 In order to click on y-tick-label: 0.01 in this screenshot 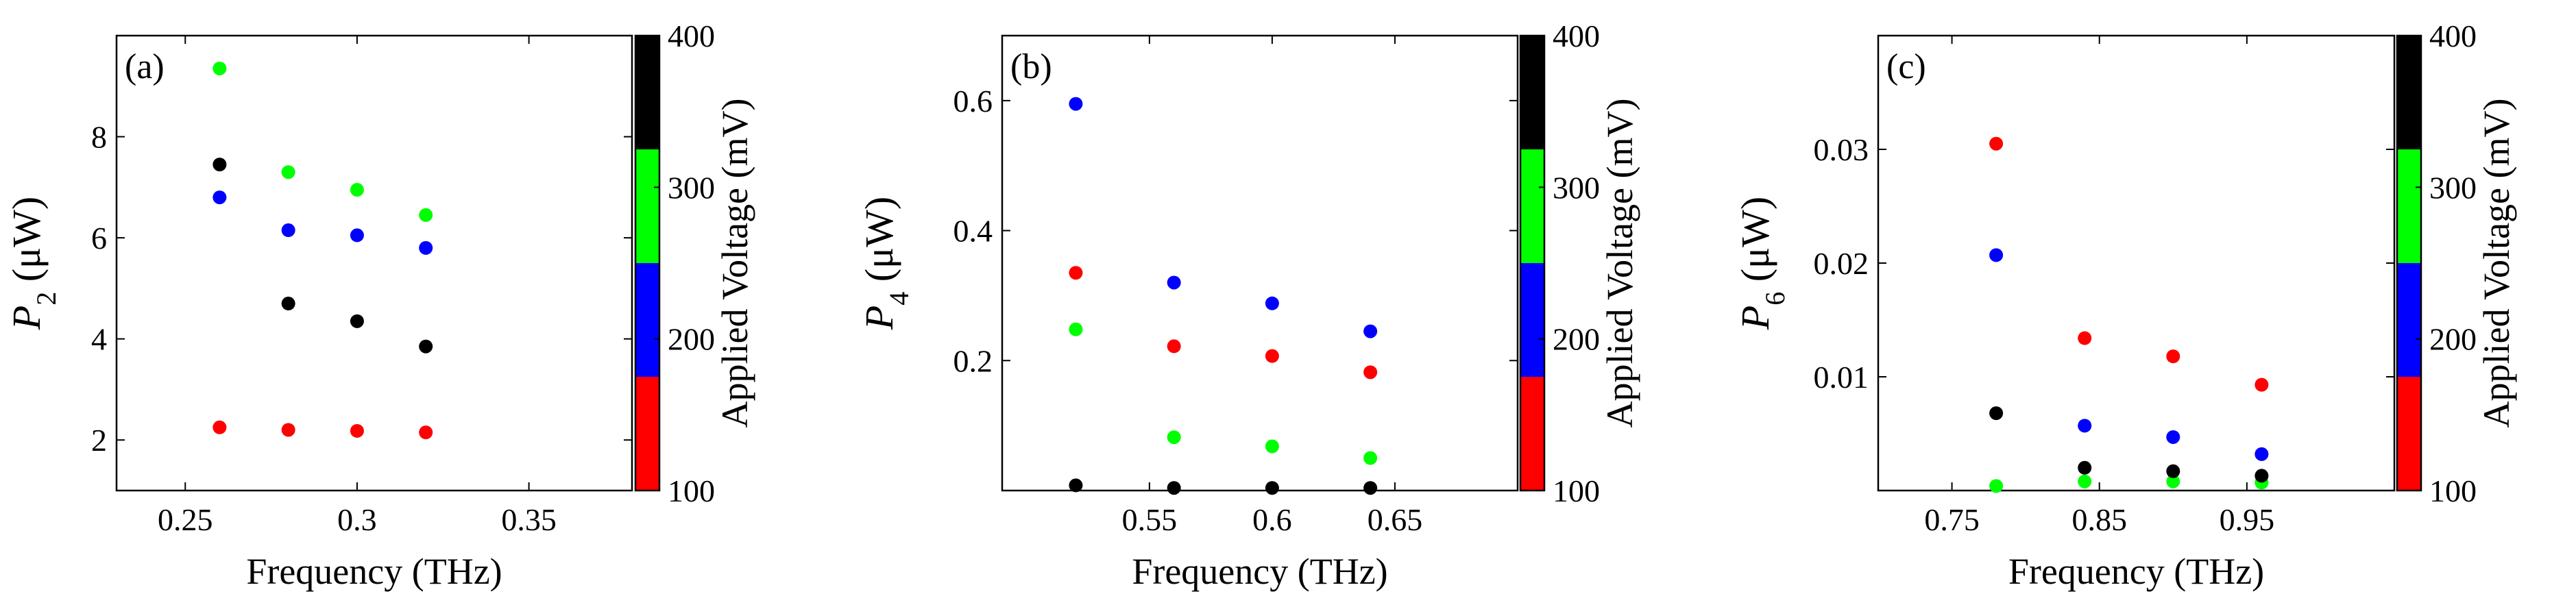, I will do `click(1841, 377)`.